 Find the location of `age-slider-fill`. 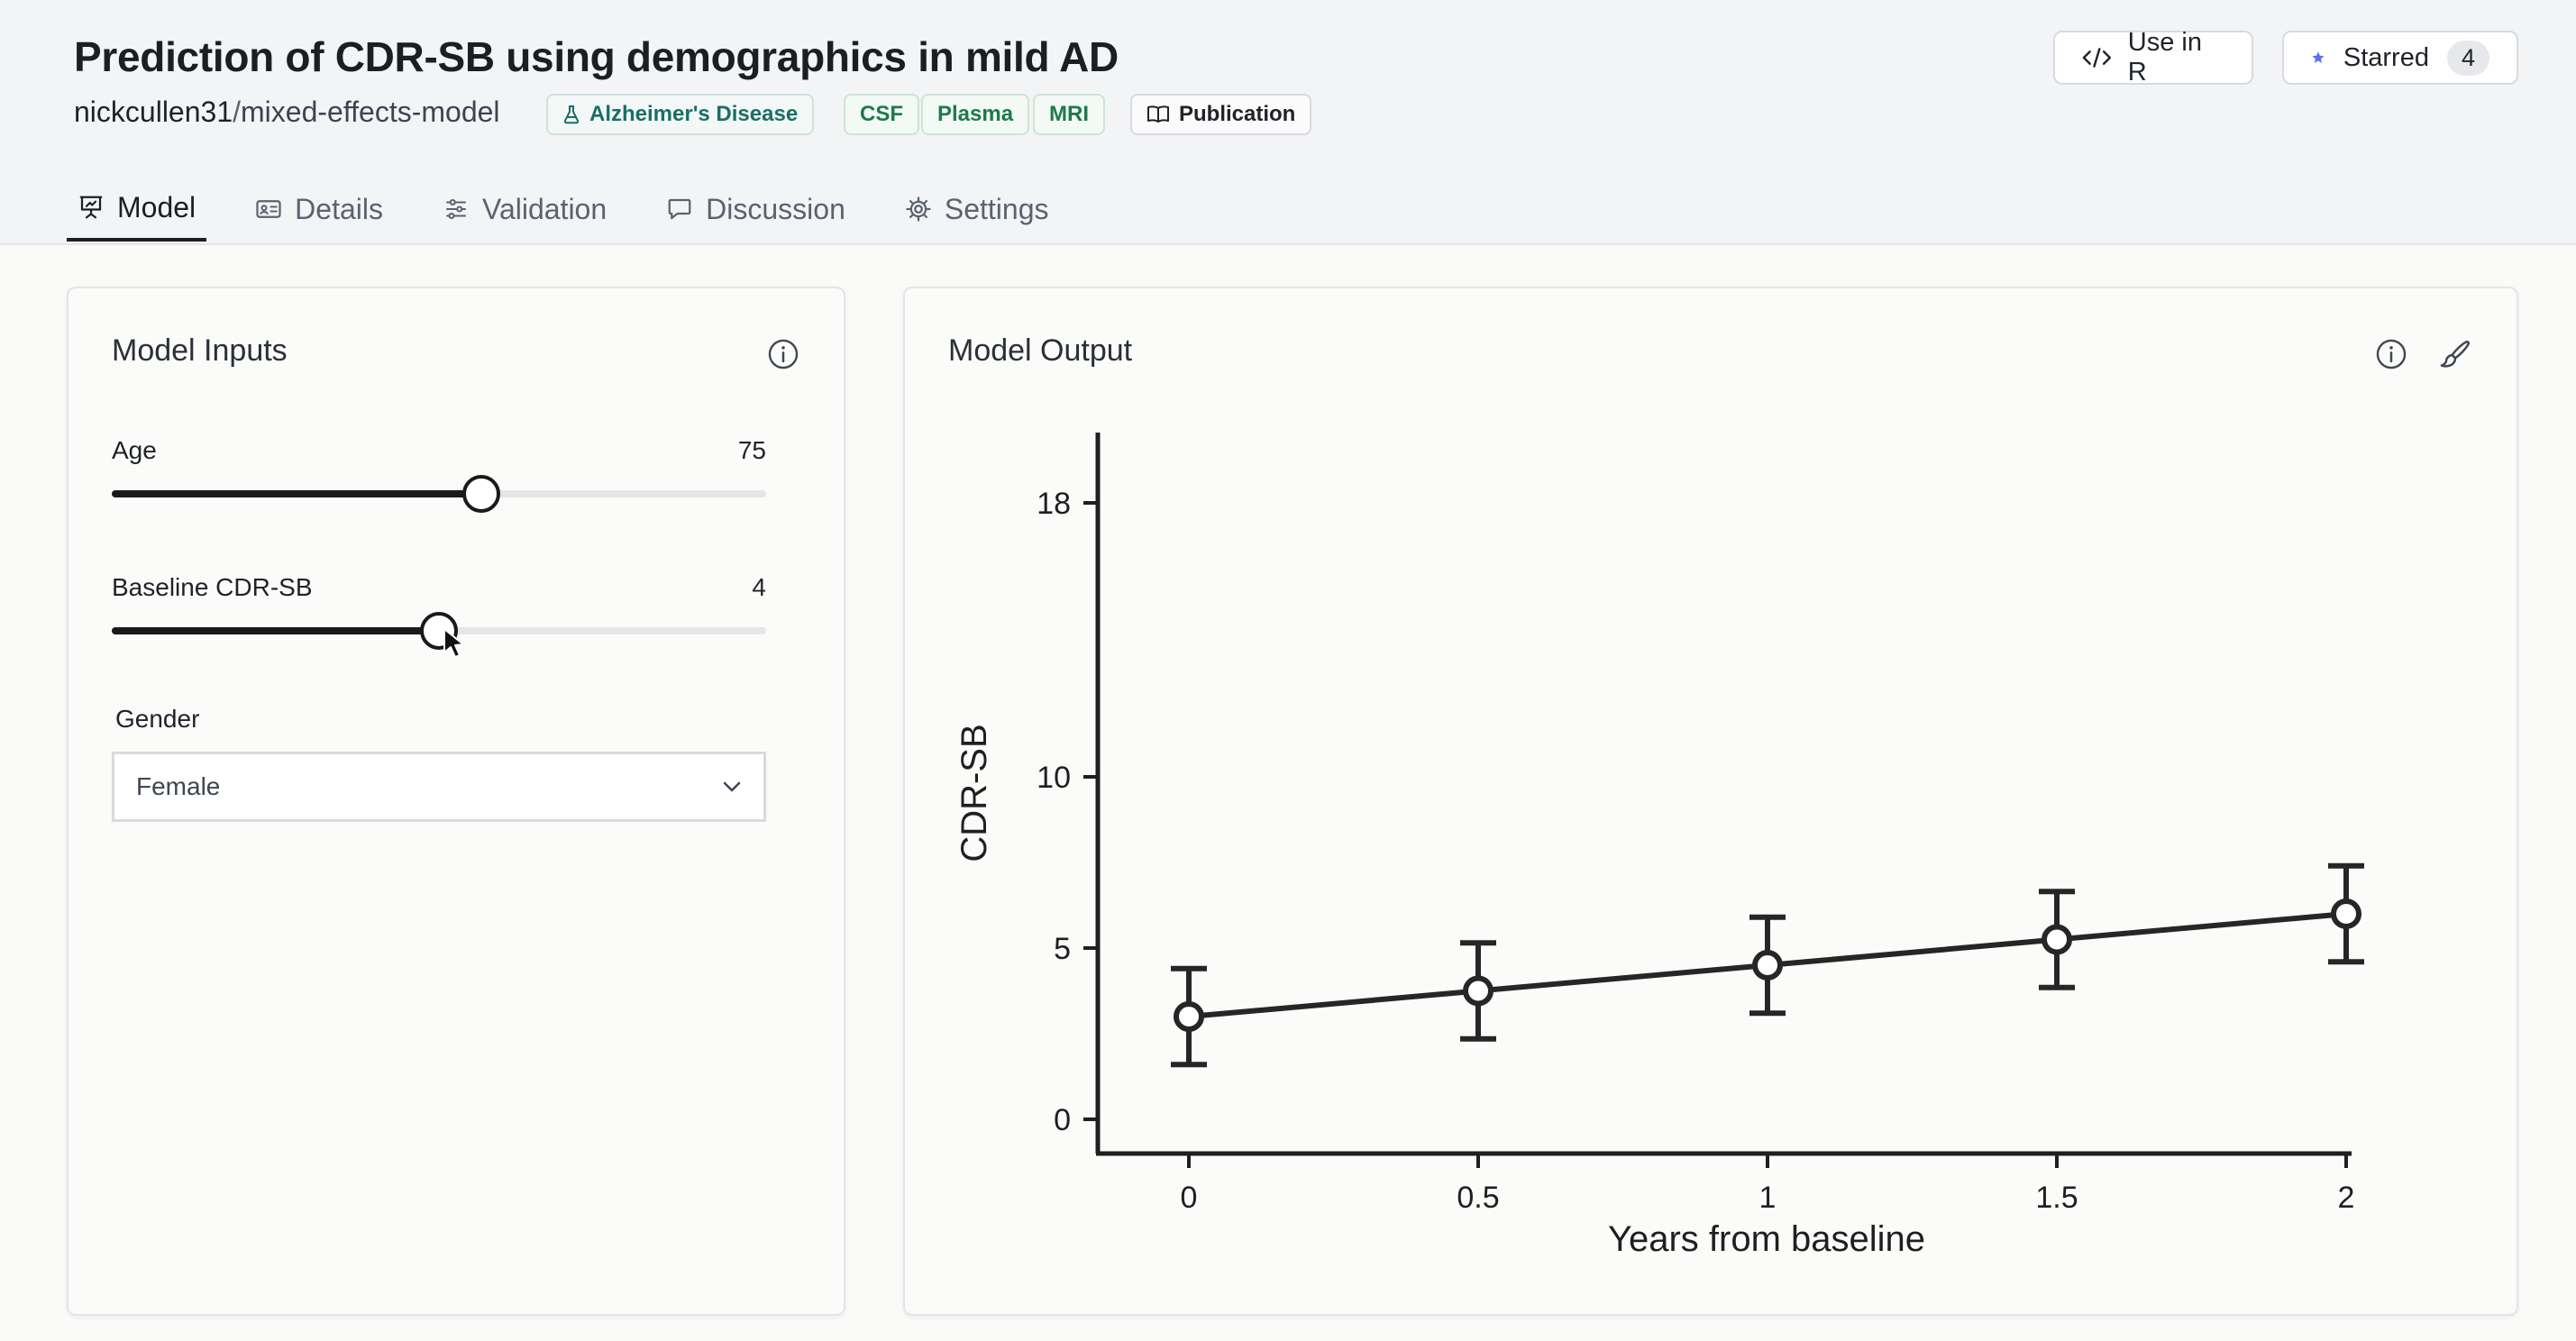

age-slider-fill is located at coordinates (297, 493).